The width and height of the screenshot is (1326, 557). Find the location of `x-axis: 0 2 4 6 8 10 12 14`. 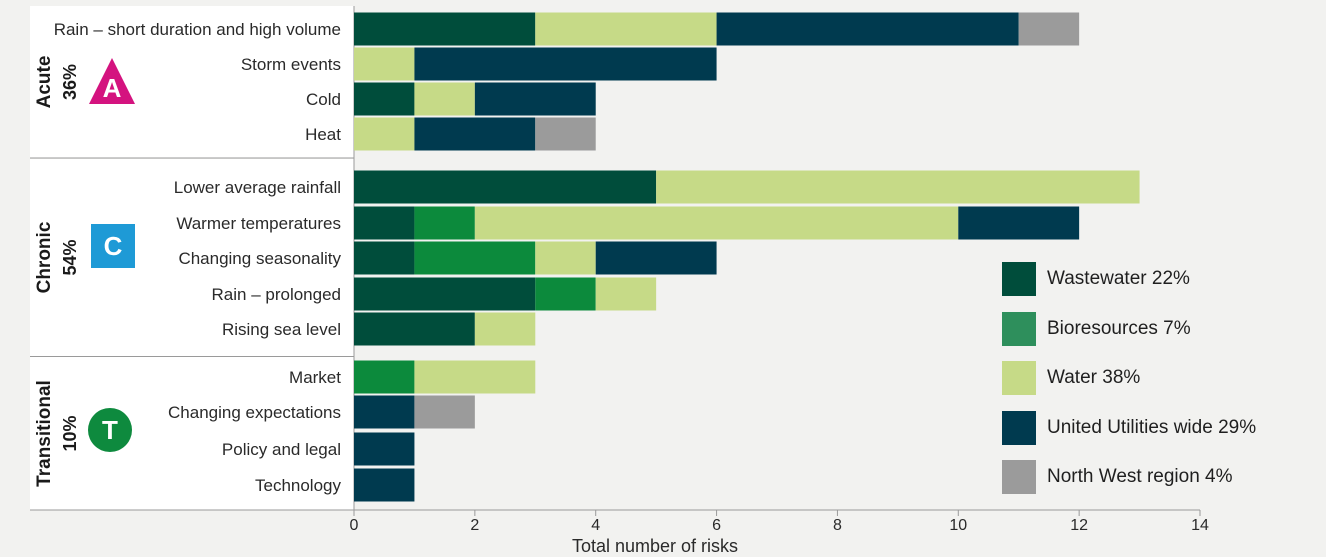

x-axis: 0 2 4 6 8 10 12 14 is located at coordinates (619, 521).